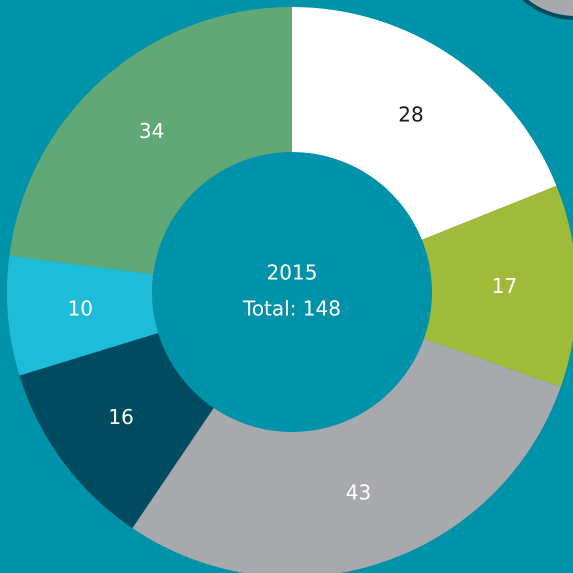 Image resolution: width=573 pixels, height=573 pixels. What do you see at coordinates (410, 114) in the screenshot?
I see `value-label: 28` at bounding box center [410, 114].